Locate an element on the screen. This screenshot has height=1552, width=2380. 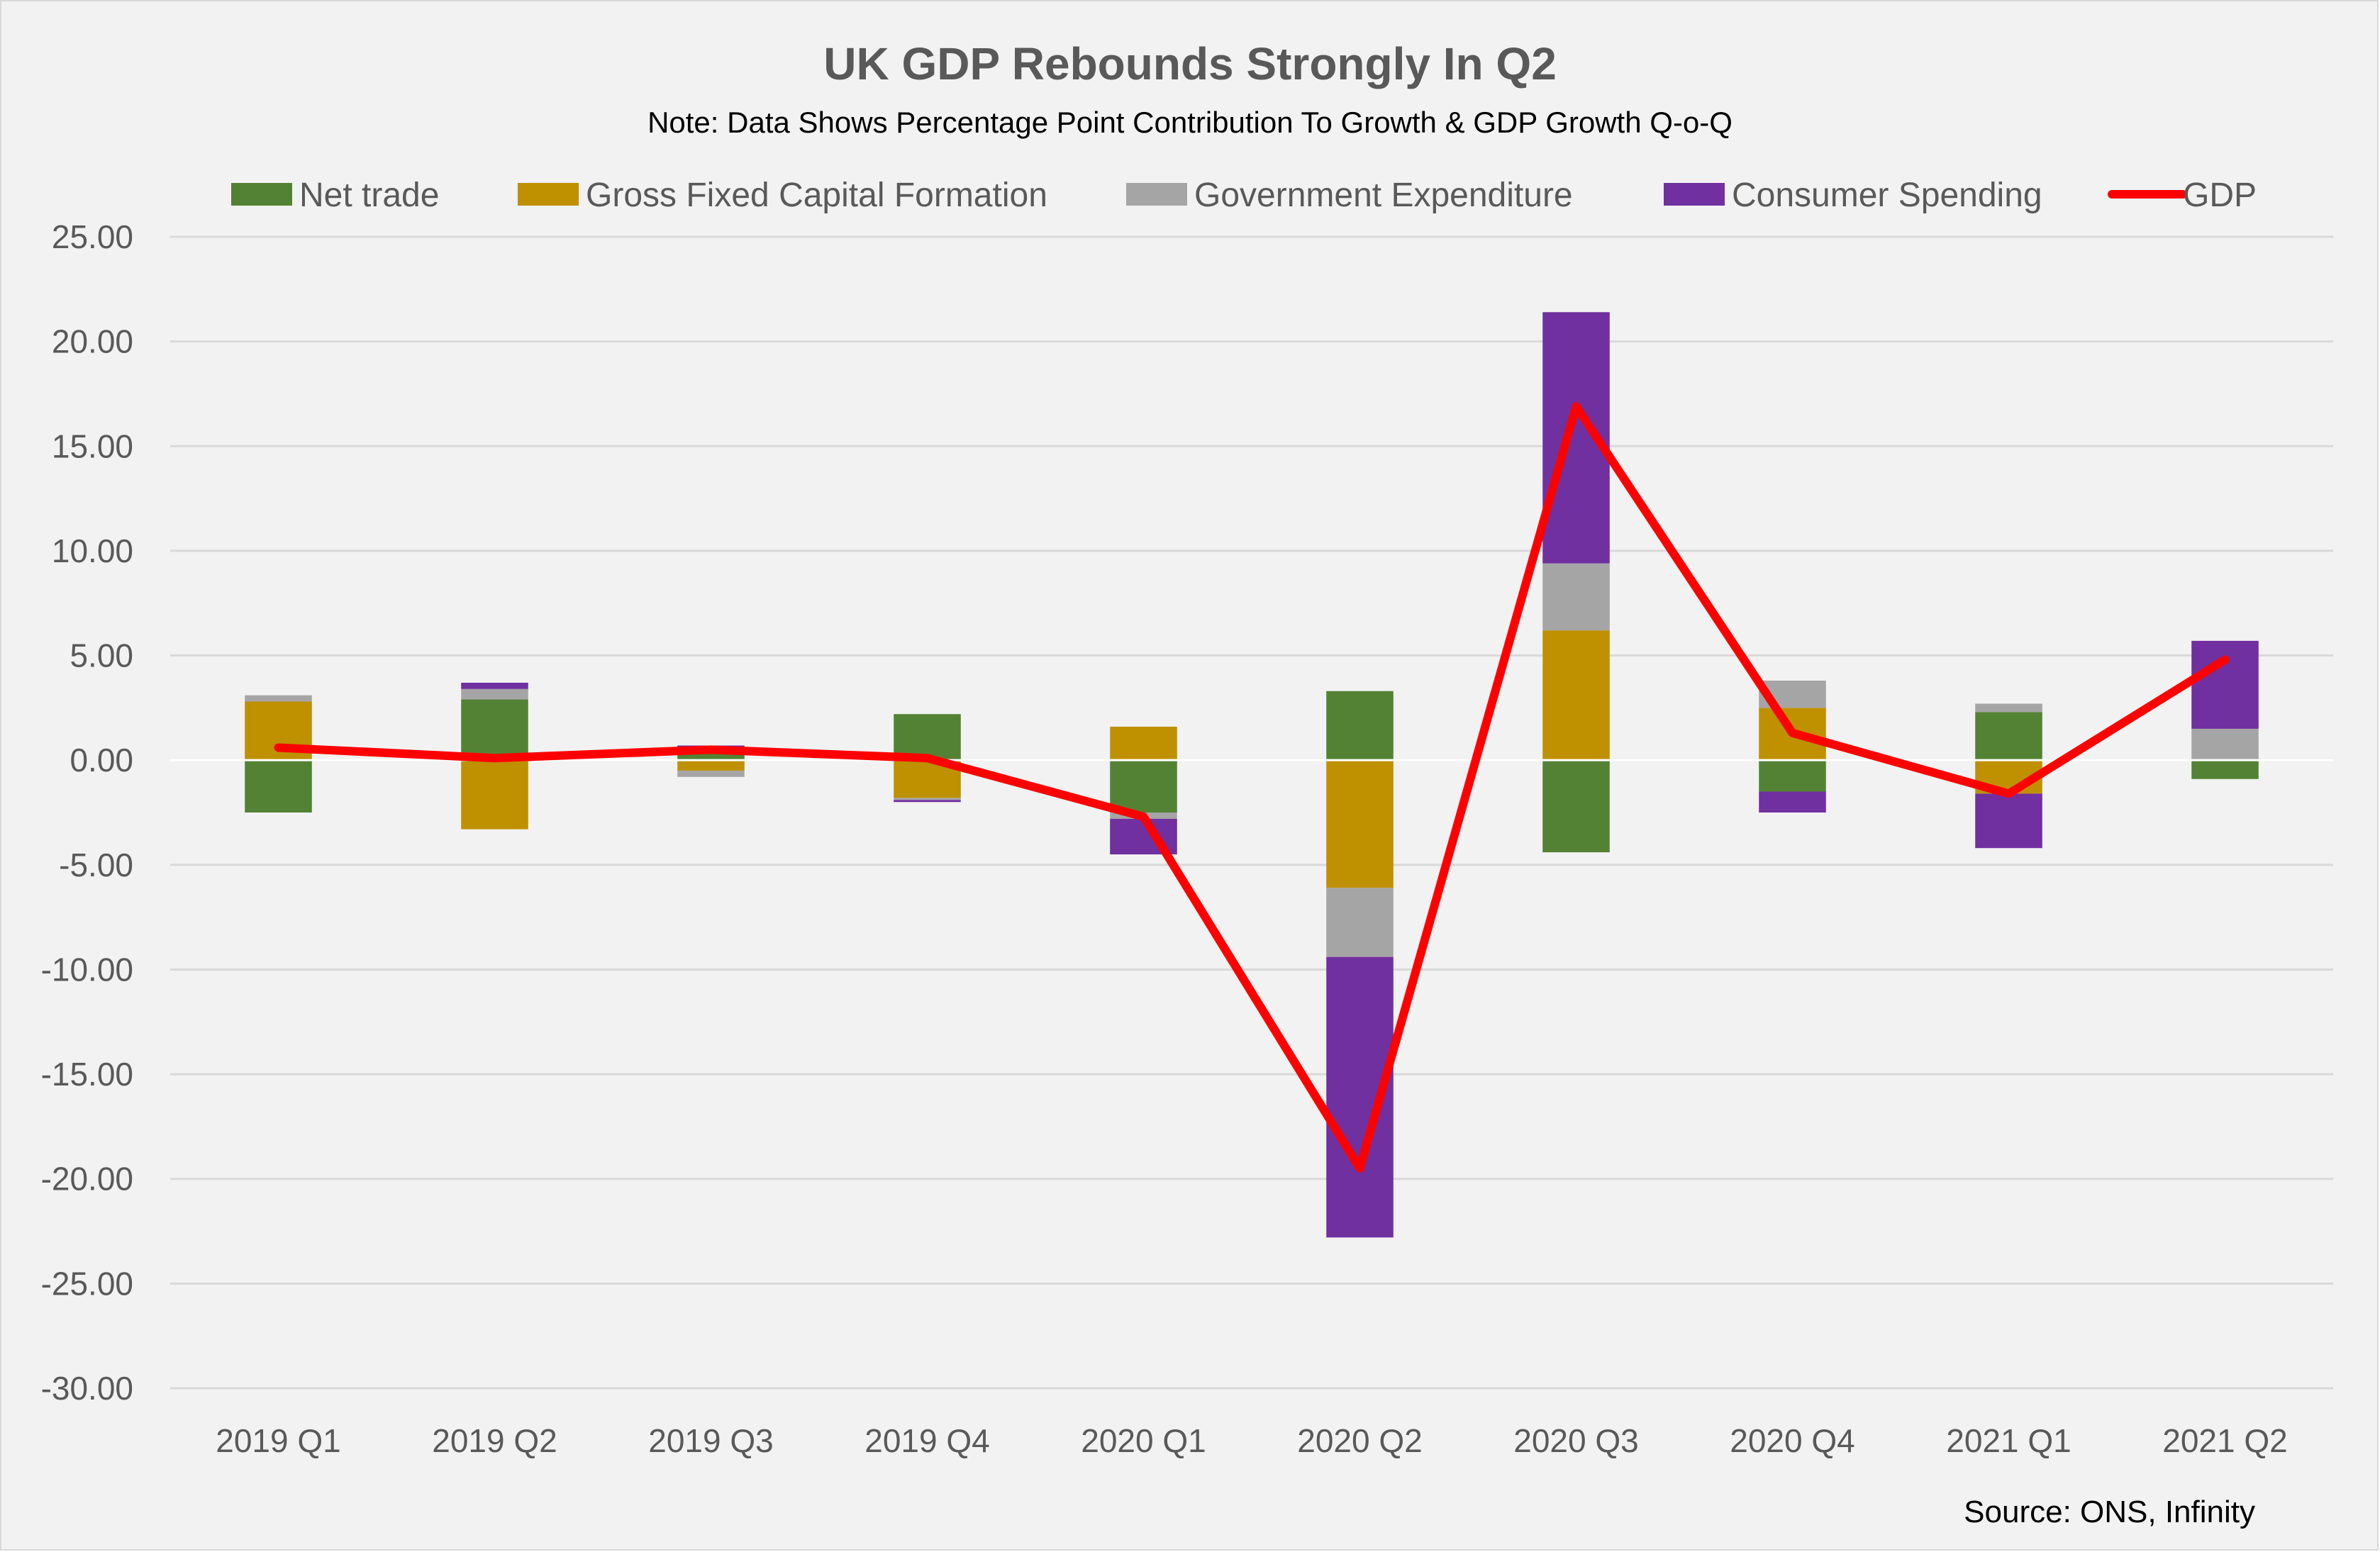
legend-item-gdp: GDP is located at coordinates (2182, 196).